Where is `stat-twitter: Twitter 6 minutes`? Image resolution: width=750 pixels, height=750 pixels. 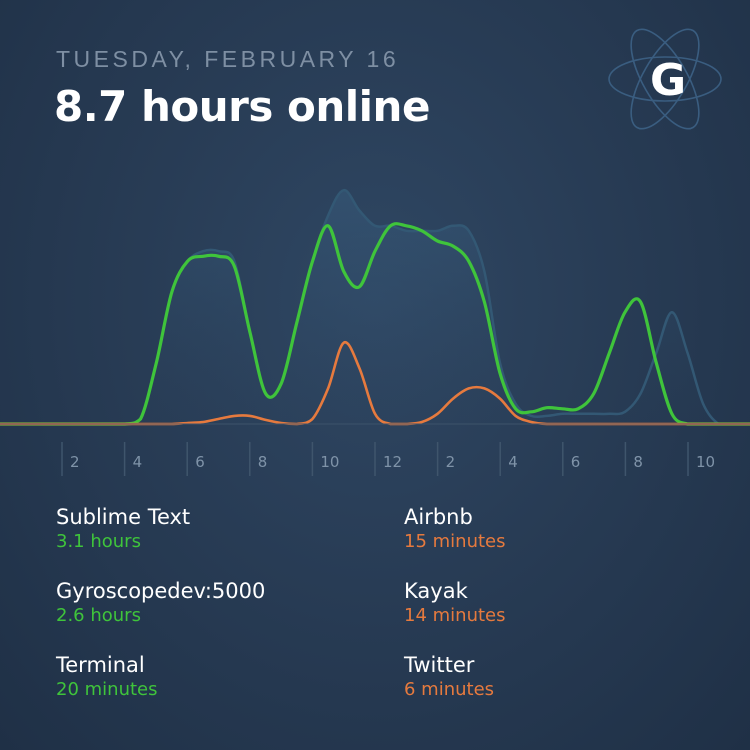
stat-twitter: Twitter 6 minutes is located at coordinates (449, 676).